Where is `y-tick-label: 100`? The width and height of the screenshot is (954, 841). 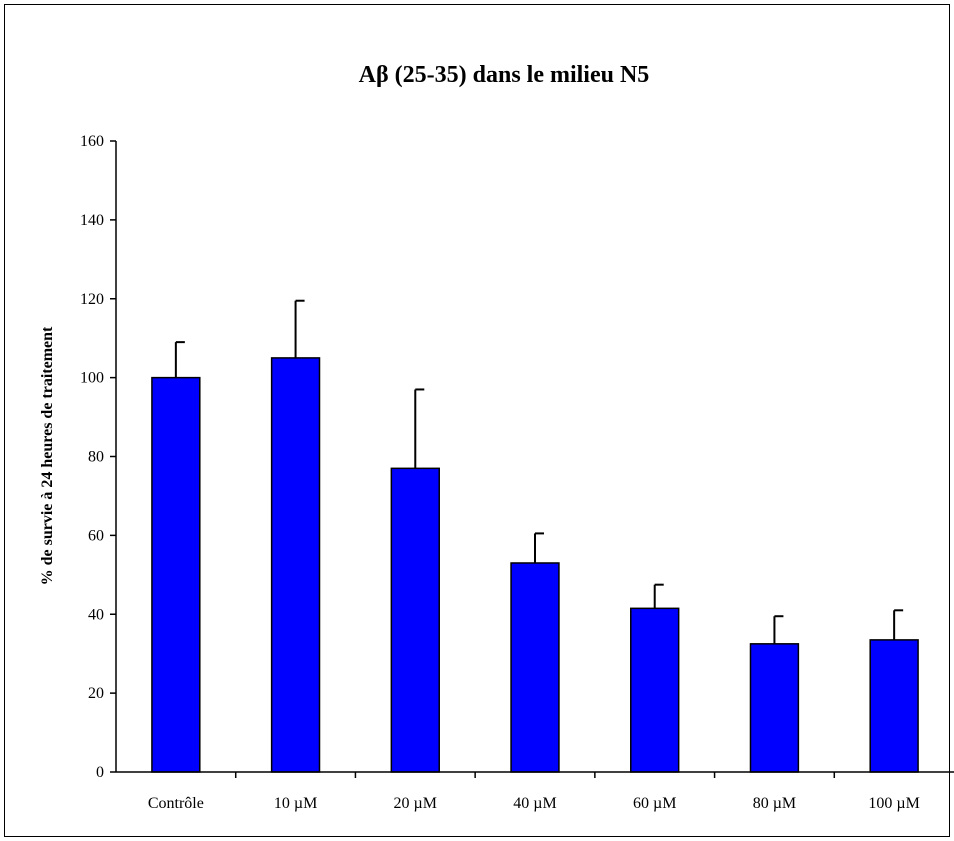 y-tick-label: 100 is located at coordinates (92, 378).